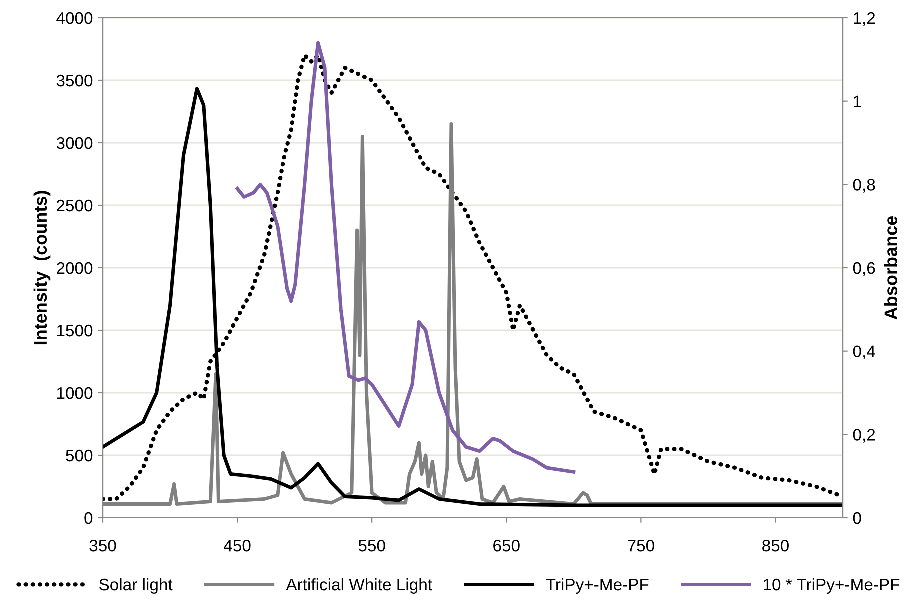 The height and width of the screenshot is (609, 919). Describe the element at coordinates (74, 80) in the screenshot. I see `y-tick-label: 3500` at that location.